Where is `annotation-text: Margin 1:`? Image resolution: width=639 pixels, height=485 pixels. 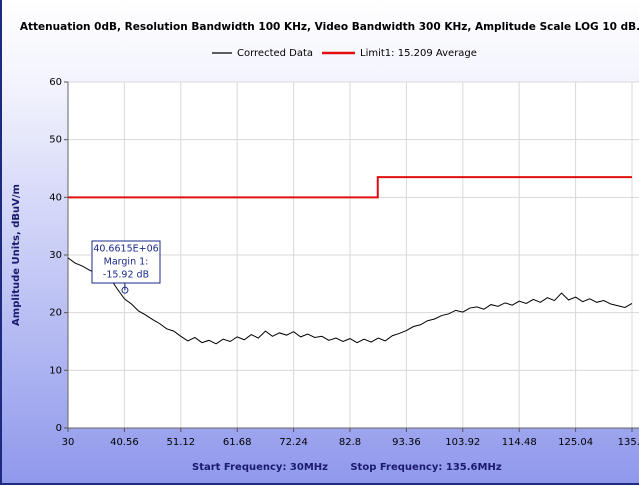
annotation-text: Margin 1: is located at coordinates (126, 262).